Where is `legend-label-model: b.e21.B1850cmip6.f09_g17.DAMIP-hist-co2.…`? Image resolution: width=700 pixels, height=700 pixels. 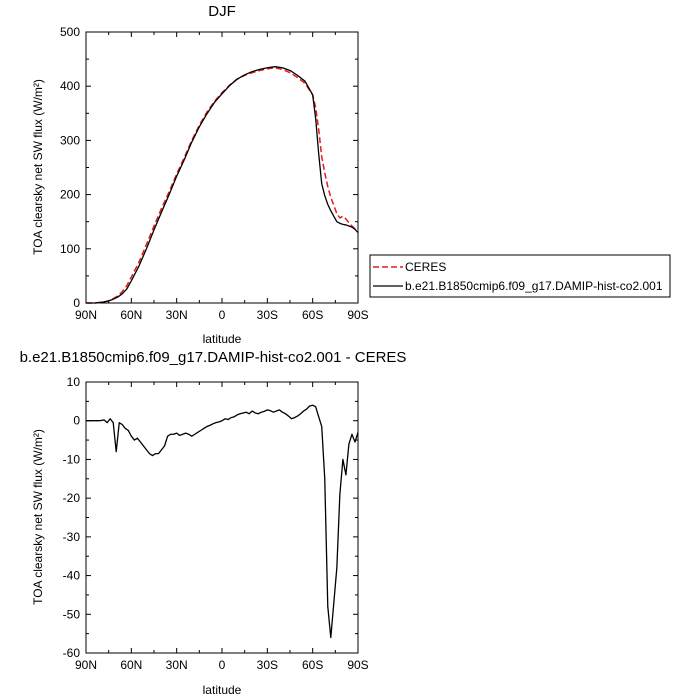 legend-label-model: b.e21.B1850cmip6.f09_g17.DAMIP-hist-co2.… is located at coordinates (534, 286).